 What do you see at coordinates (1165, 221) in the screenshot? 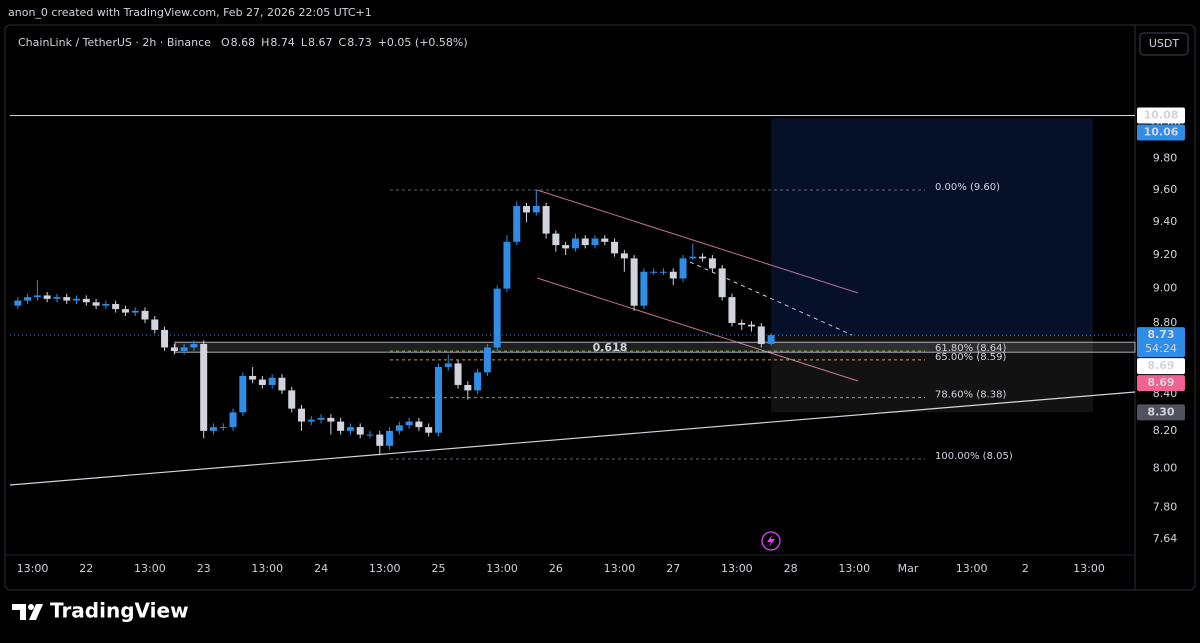
I see `y-tick-label: 9.40` at bounding box center [1165, 221].